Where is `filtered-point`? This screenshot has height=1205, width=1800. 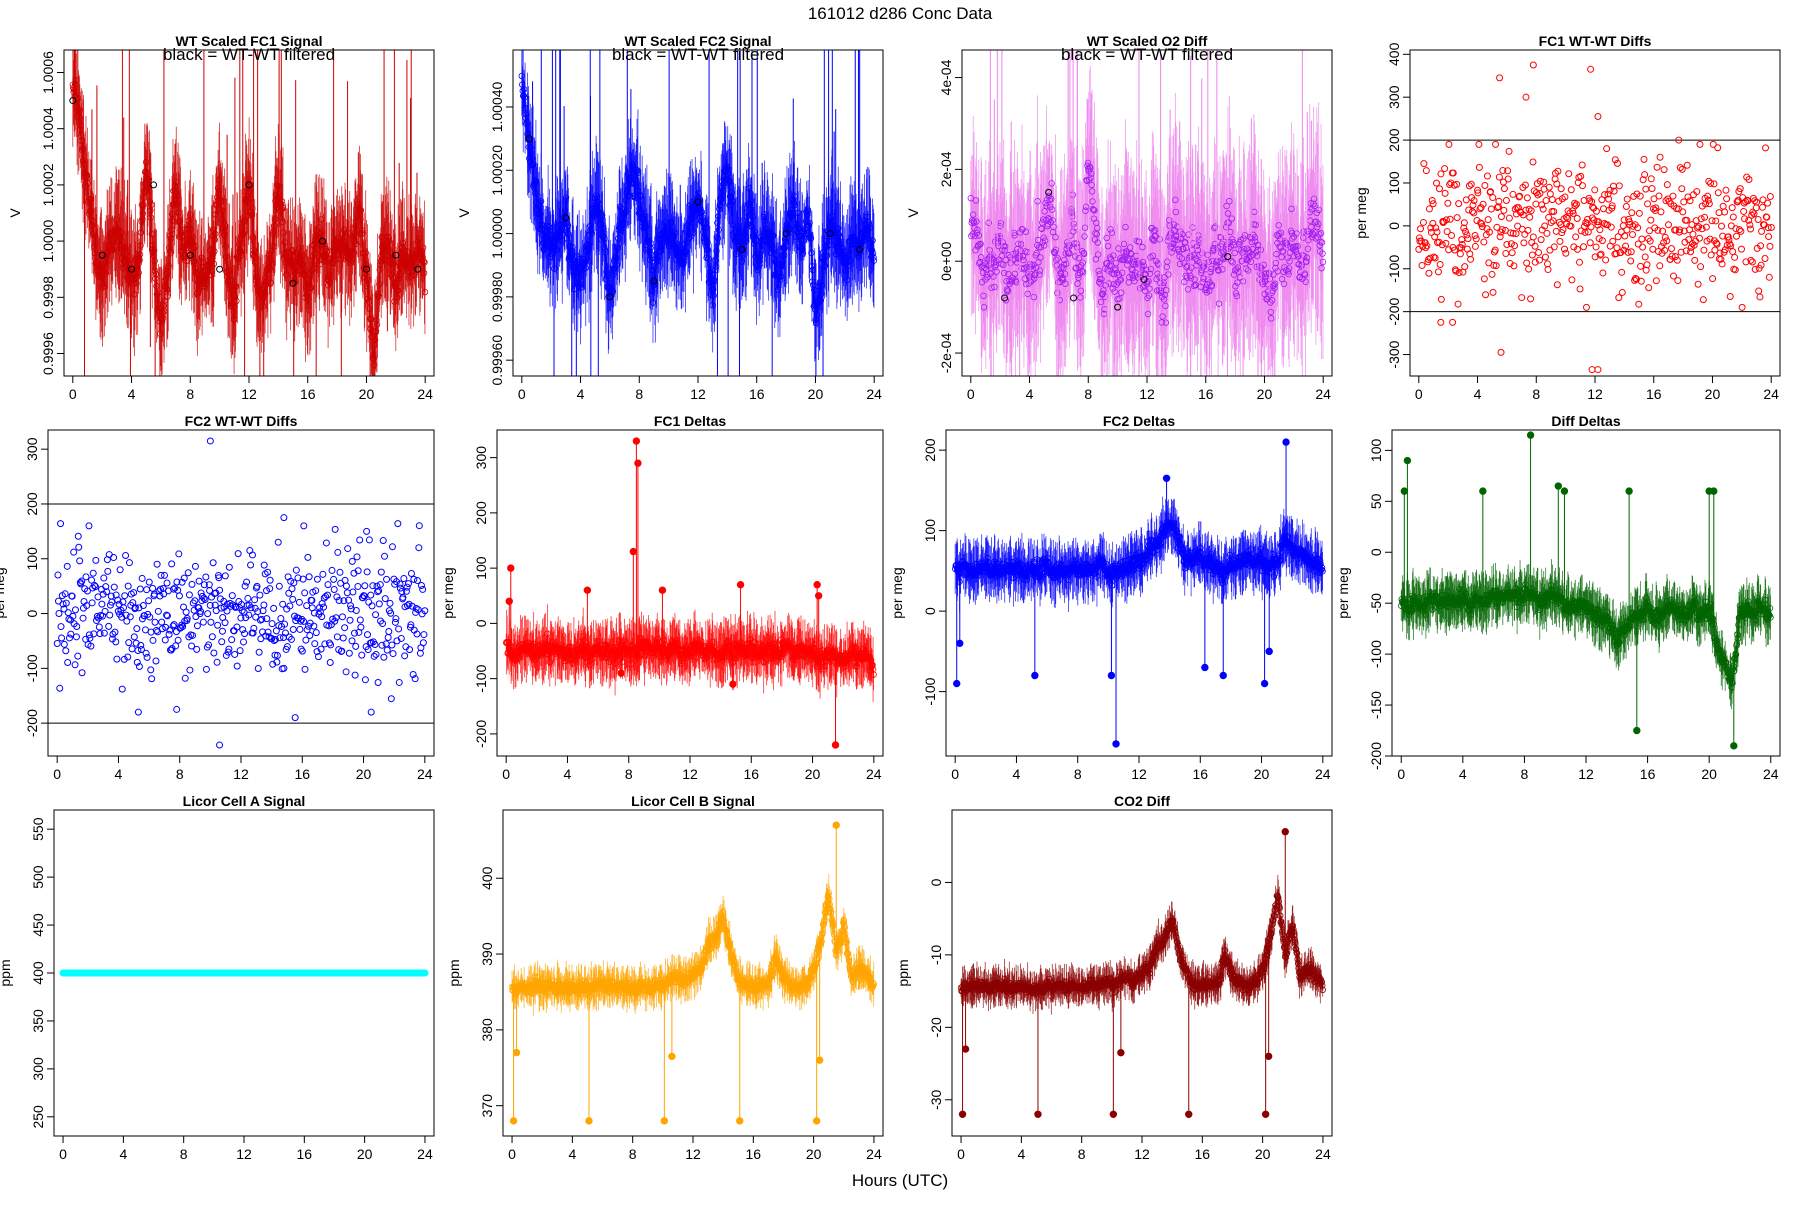
filtered-point is located at coordinates (220, 269).